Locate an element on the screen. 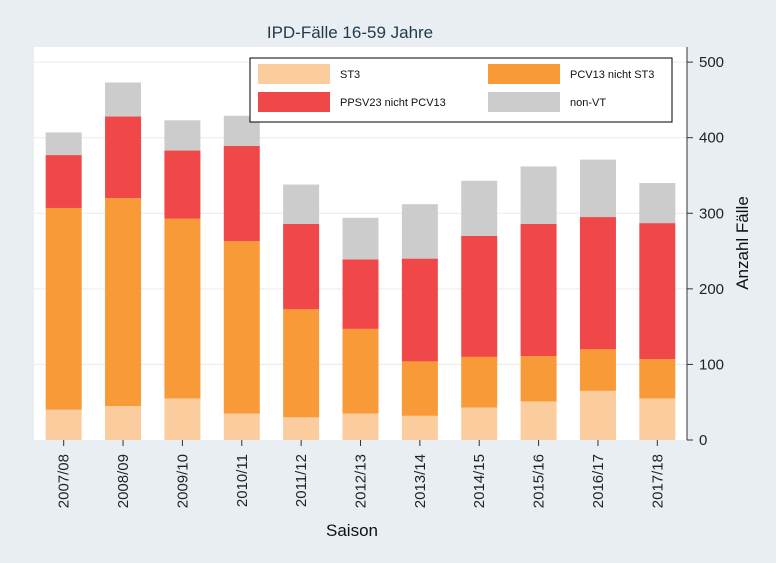 The height and width of the screenshot is (563, 776). y-tick-label-100: 100 is located at coordinates (711, 364).